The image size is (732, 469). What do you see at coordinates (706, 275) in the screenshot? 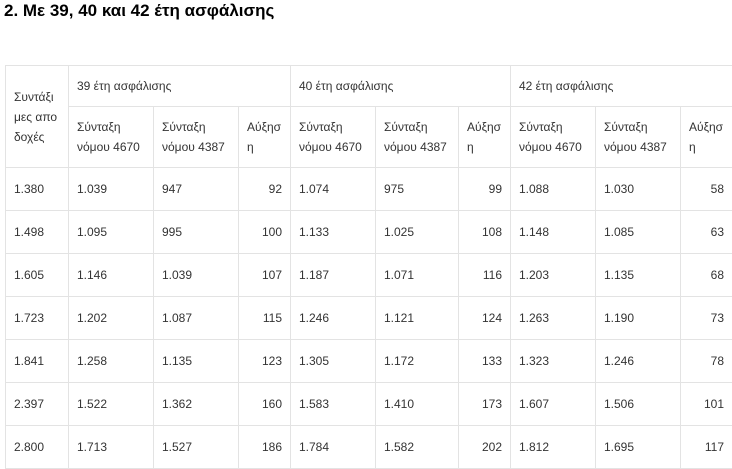
I see `cell: 68` at bounding box center [706, 275].